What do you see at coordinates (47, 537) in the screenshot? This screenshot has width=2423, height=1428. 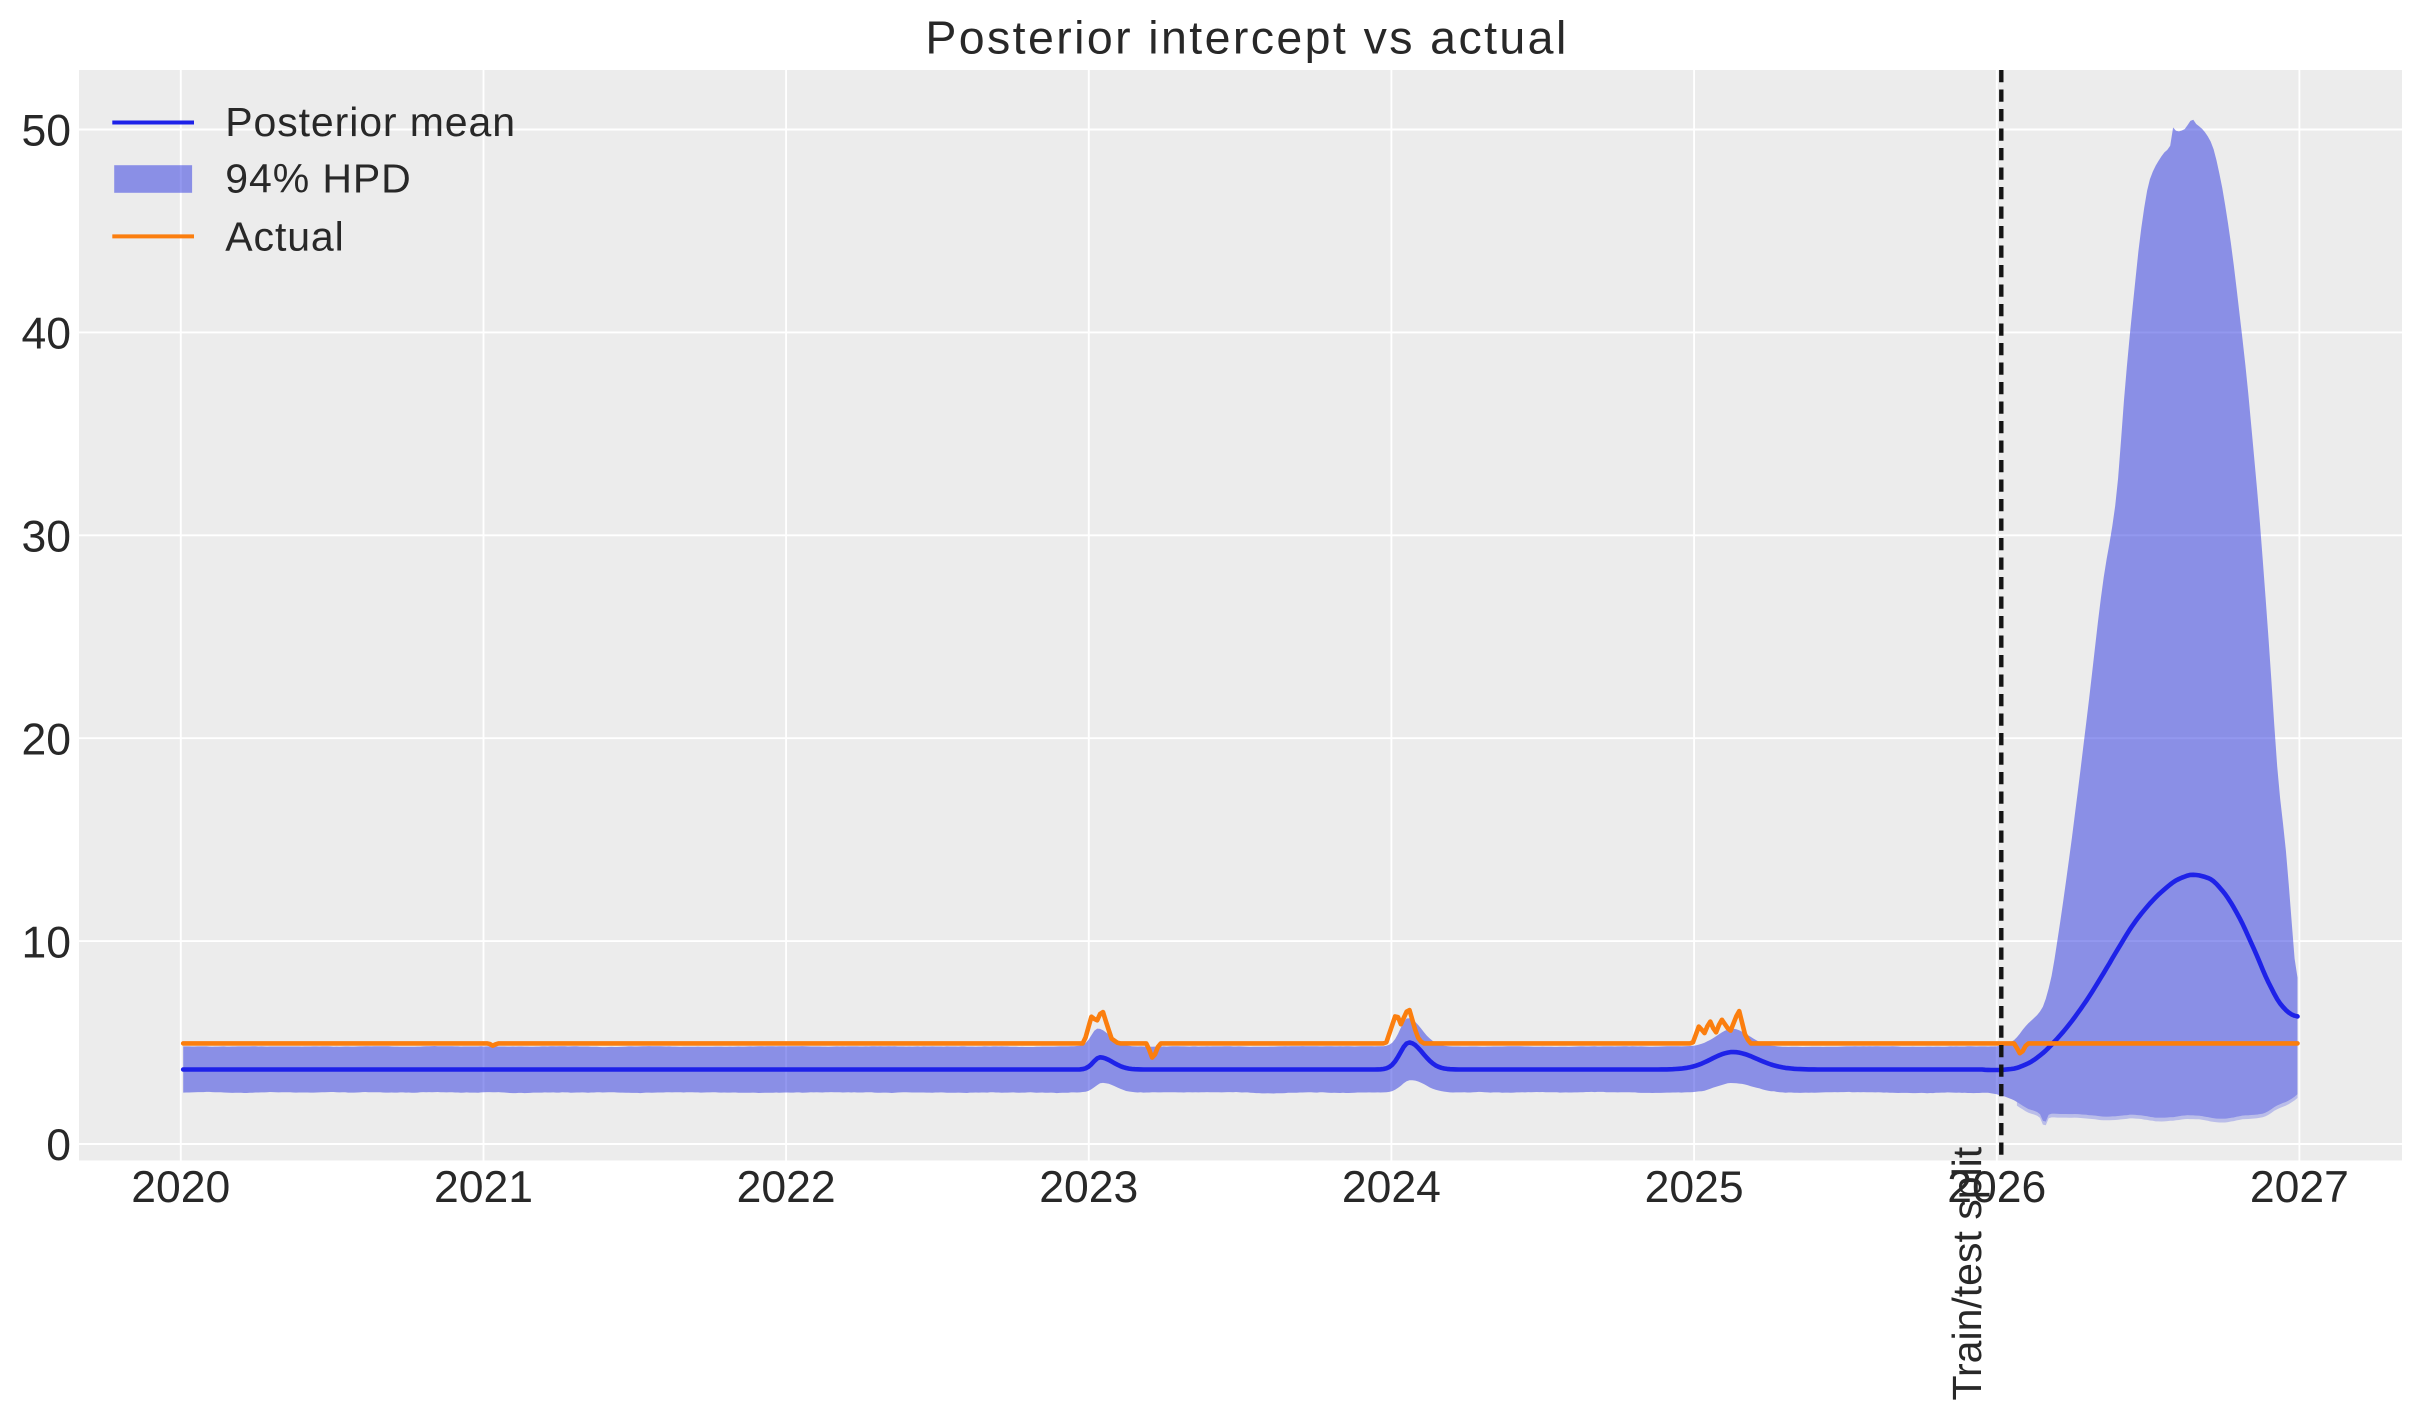 I see `svg-text: 30` at bounding box center [47, 537].